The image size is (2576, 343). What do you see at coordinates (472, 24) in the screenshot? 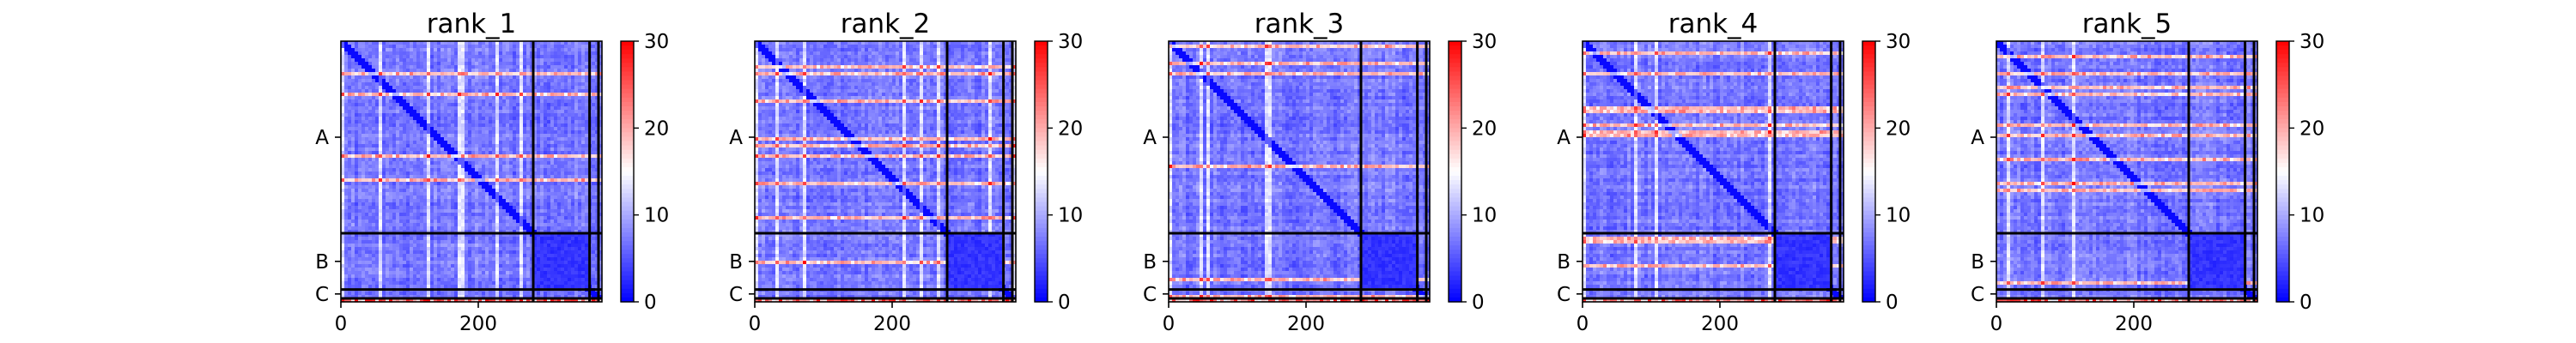
I see `panel-title: rank_1` at bounding box center [472, 24].